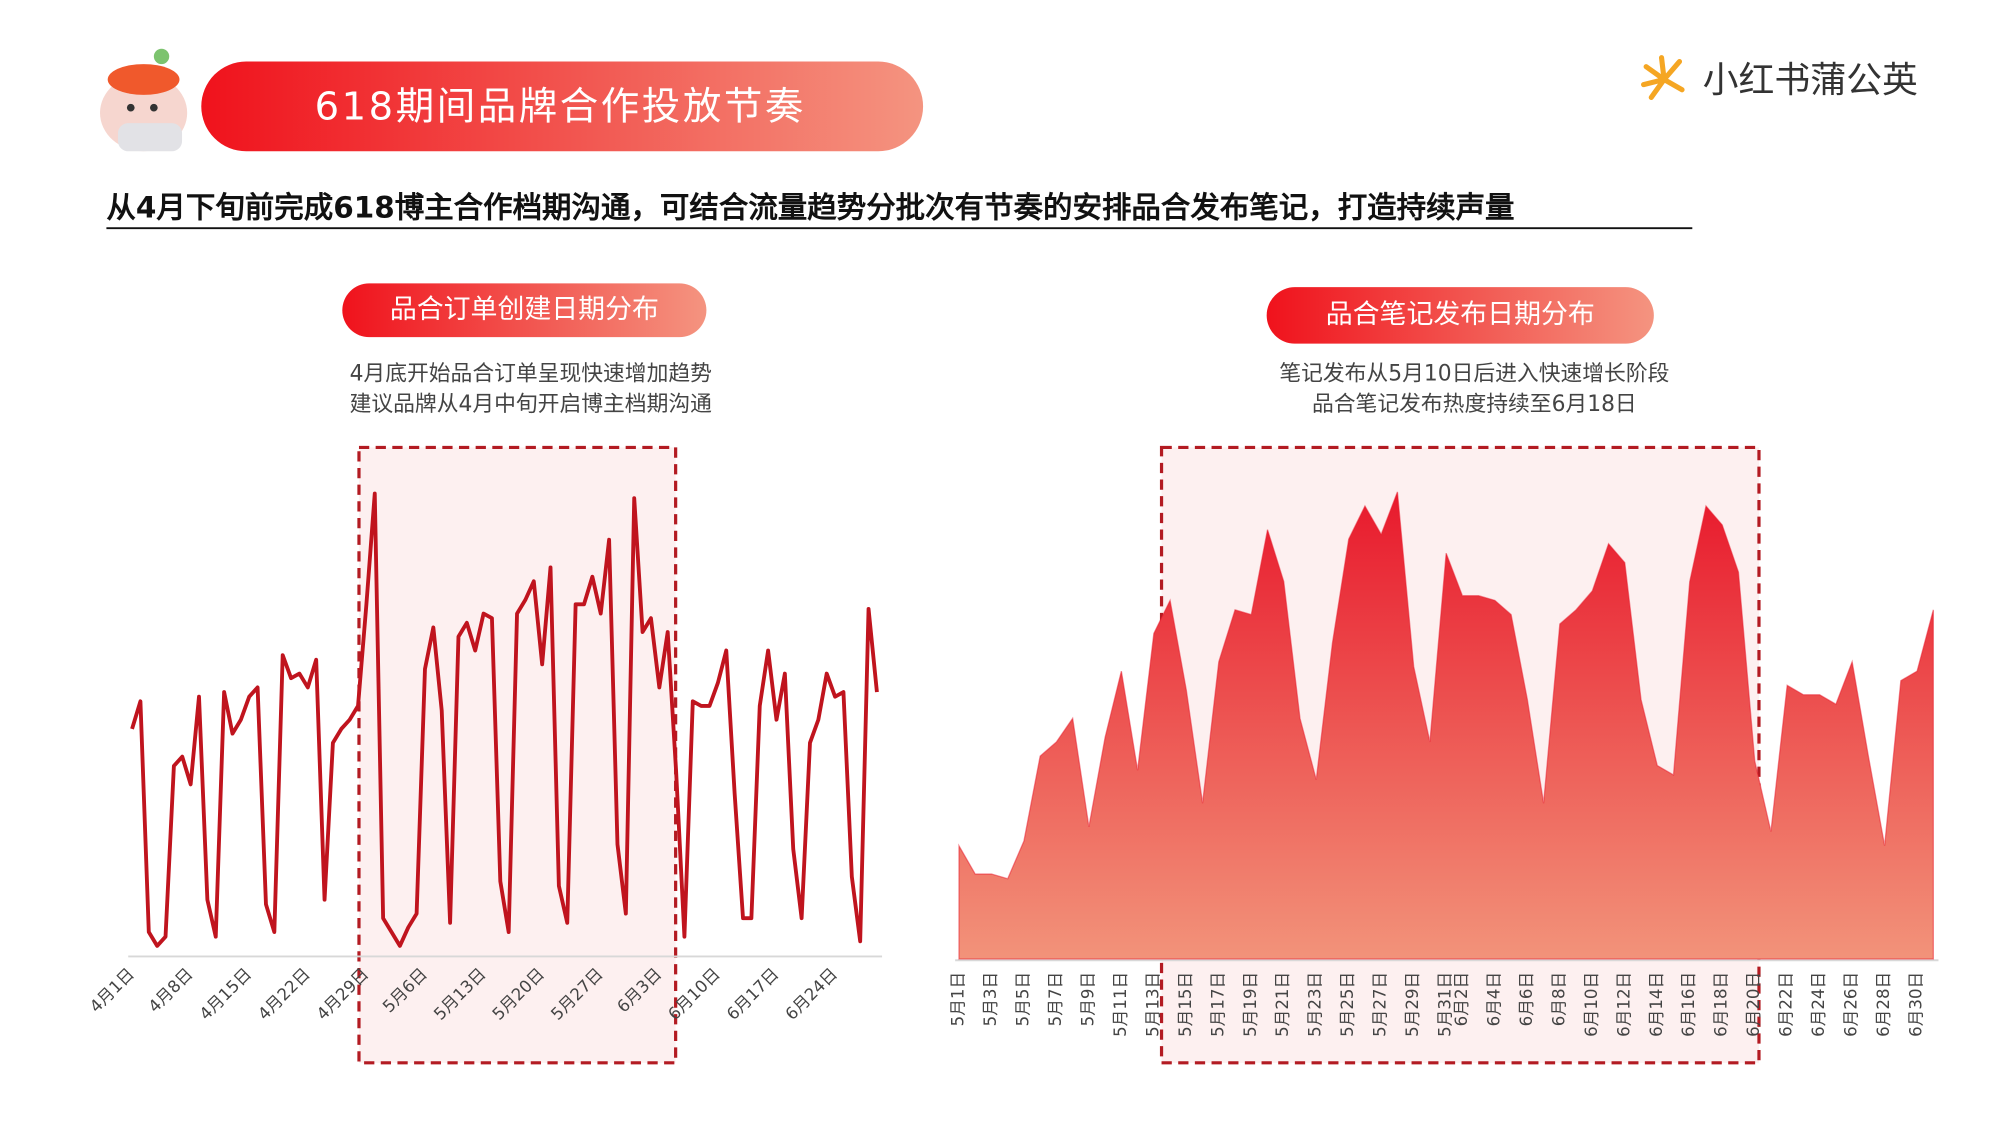 This screenshot has width=2000, height=1125. What do you see at coordinates (1558, 999) in the screenshot?
I see `x-tick-label: 6月8日` at bounding box center [1558, 999].